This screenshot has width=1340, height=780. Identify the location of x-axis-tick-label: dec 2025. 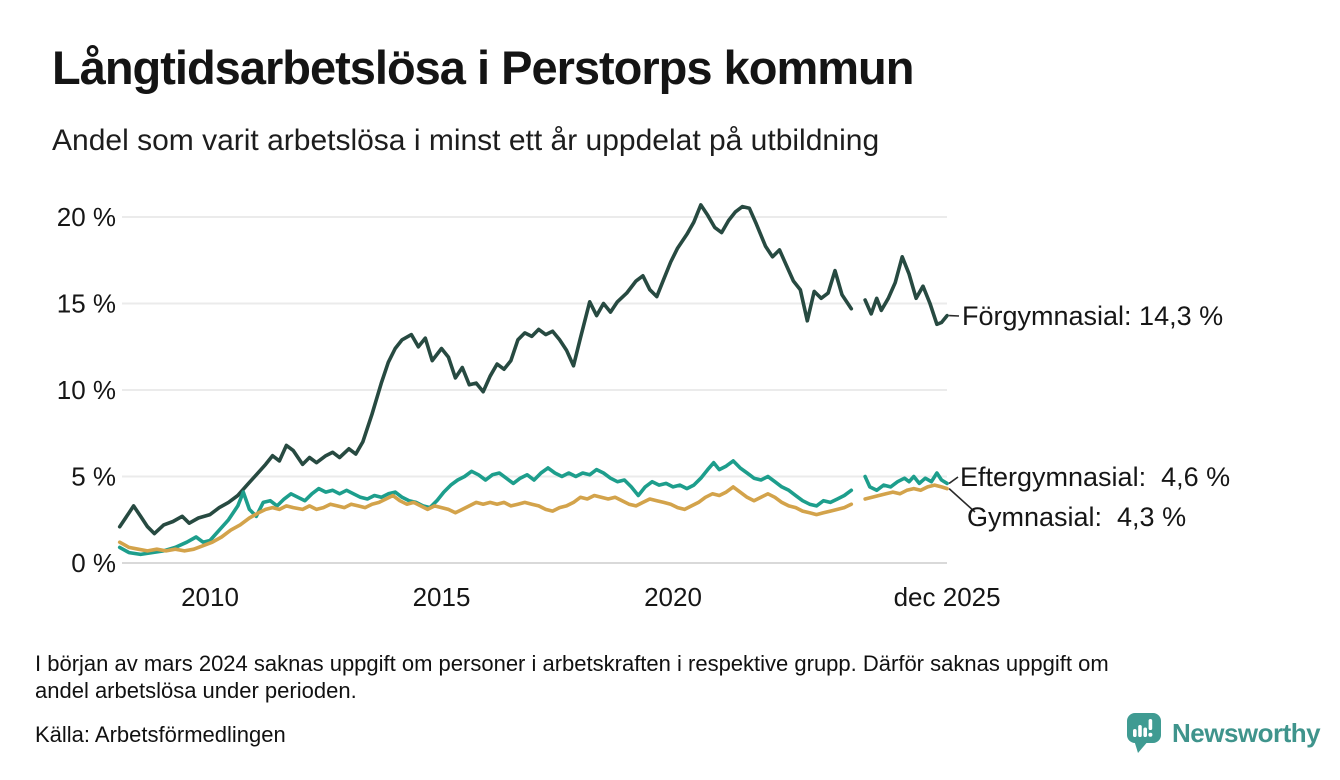
(947, 597).